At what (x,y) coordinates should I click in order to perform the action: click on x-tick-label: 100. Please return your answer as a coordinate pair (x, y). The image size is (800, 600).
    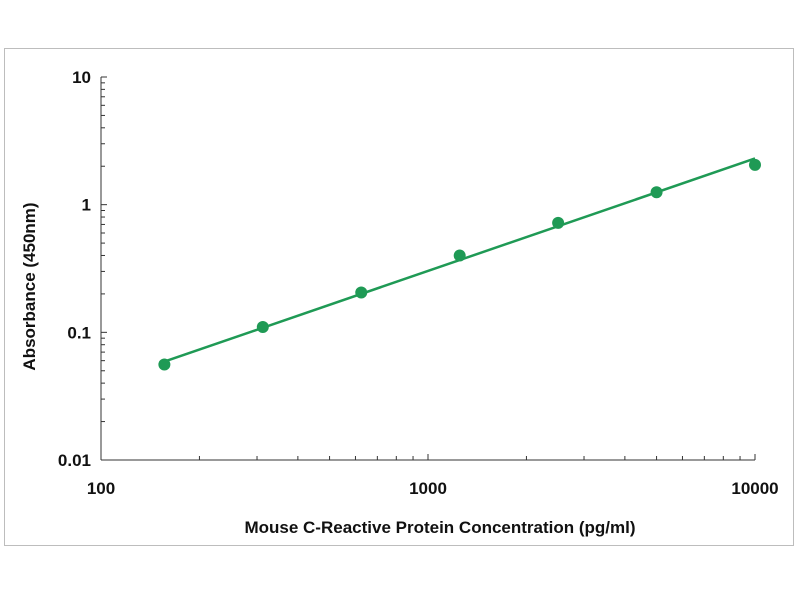
    Looking at the image, I should click on (101, 488).